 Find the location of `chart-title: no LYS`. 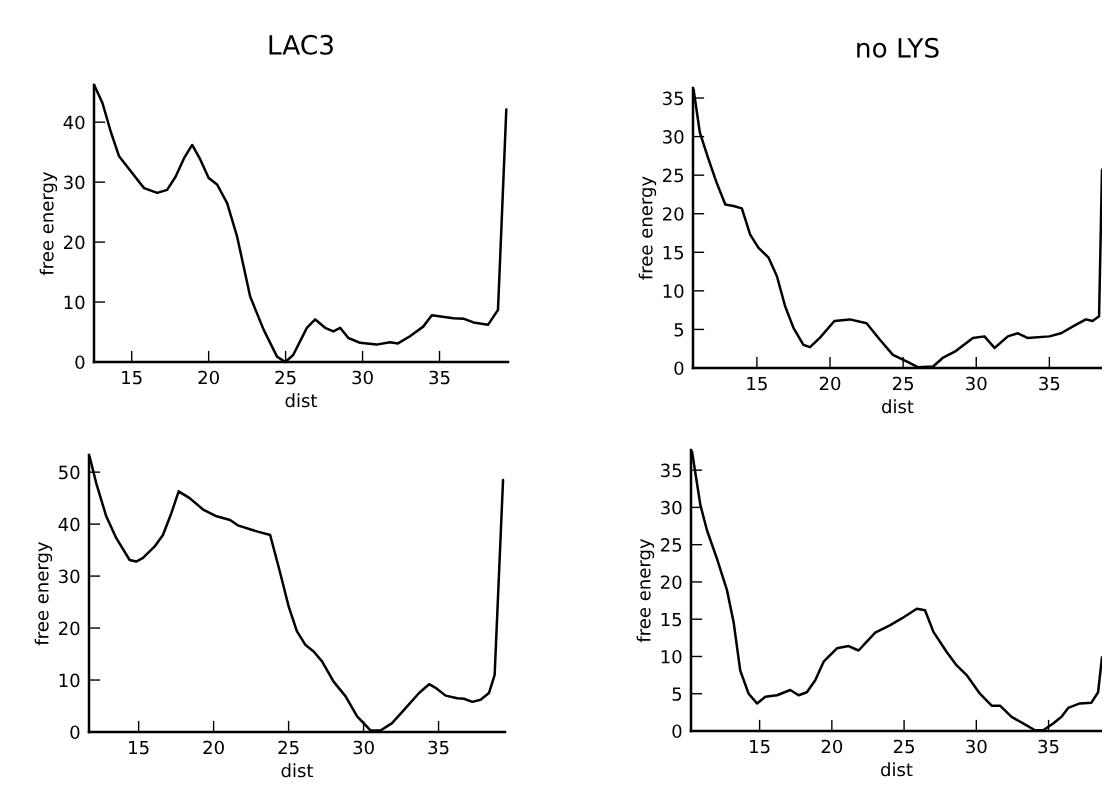

chart-title: no LYS is located at coordinates (898, 47).